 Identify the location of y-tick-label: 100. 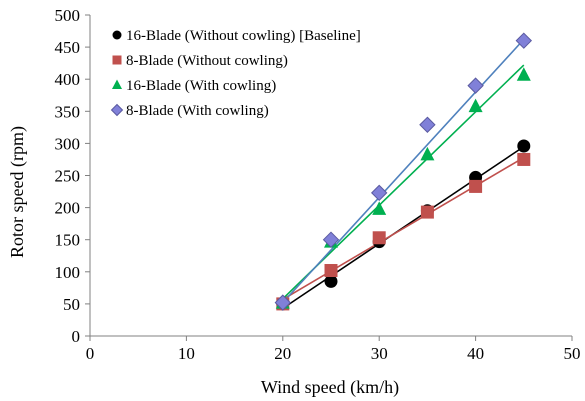
(68, 272).